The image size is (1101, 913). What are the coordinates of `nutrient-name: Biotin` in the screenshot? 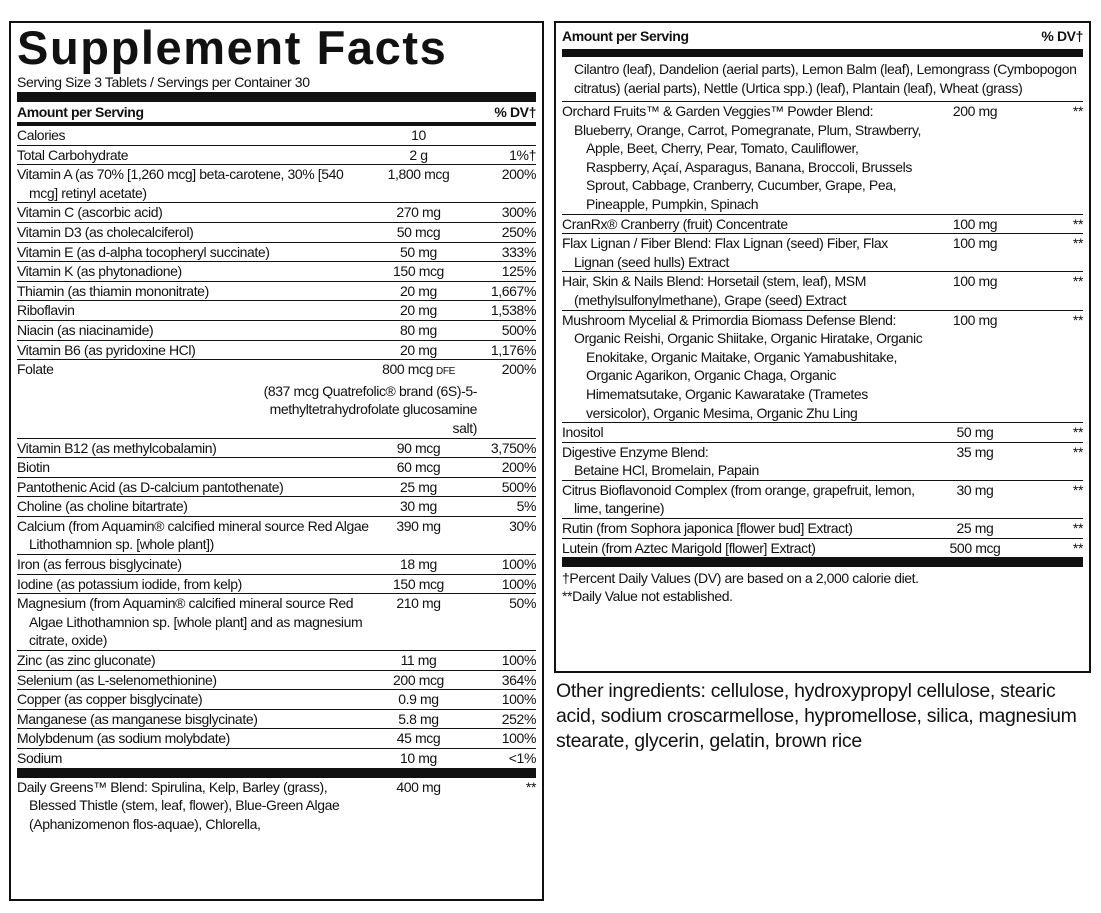 It's located at (194, 467).